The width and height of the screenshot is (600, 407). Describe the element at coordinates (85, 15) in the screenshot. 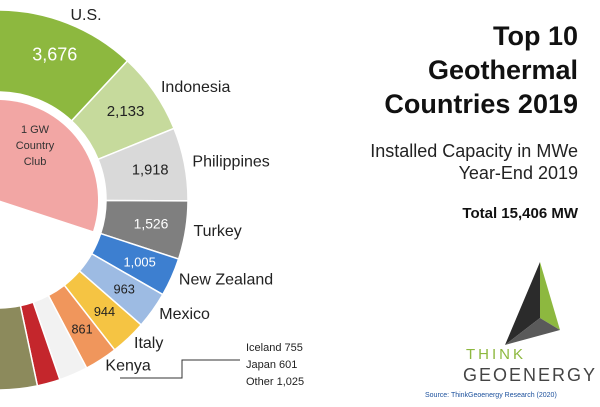

I see `category-label: U.S.` at that location.